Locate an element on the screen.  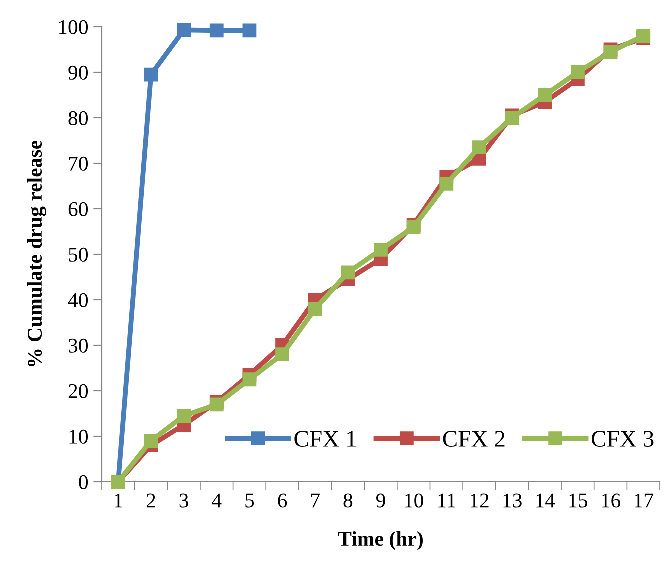
y-tick-label: 30 is located at coordinates (78, 345).